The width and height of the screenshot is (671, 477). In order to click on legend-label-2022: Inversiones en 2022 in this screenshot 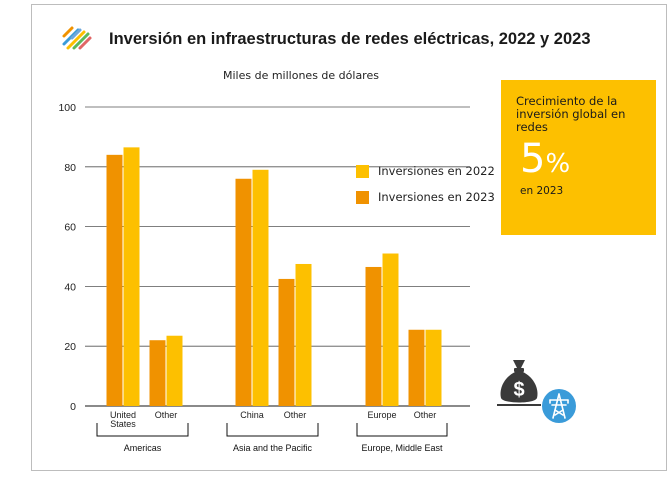, I will do `click(436, 171)`.